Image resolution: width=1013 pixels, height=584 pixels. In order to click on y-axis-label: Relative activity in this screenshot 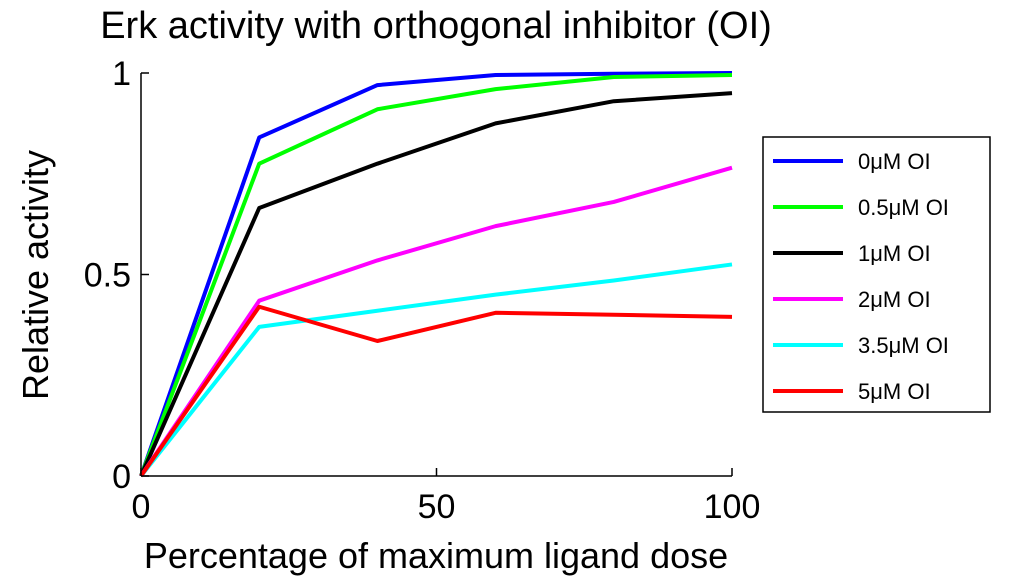, I will do `click(35, 275)`.